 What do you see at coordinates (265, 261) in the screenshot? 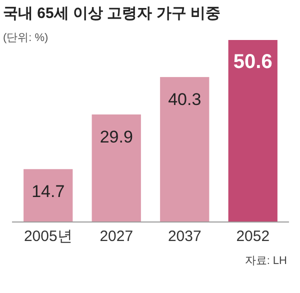
I see `annotation: 자료: LH` at bounding box center [265, 261].